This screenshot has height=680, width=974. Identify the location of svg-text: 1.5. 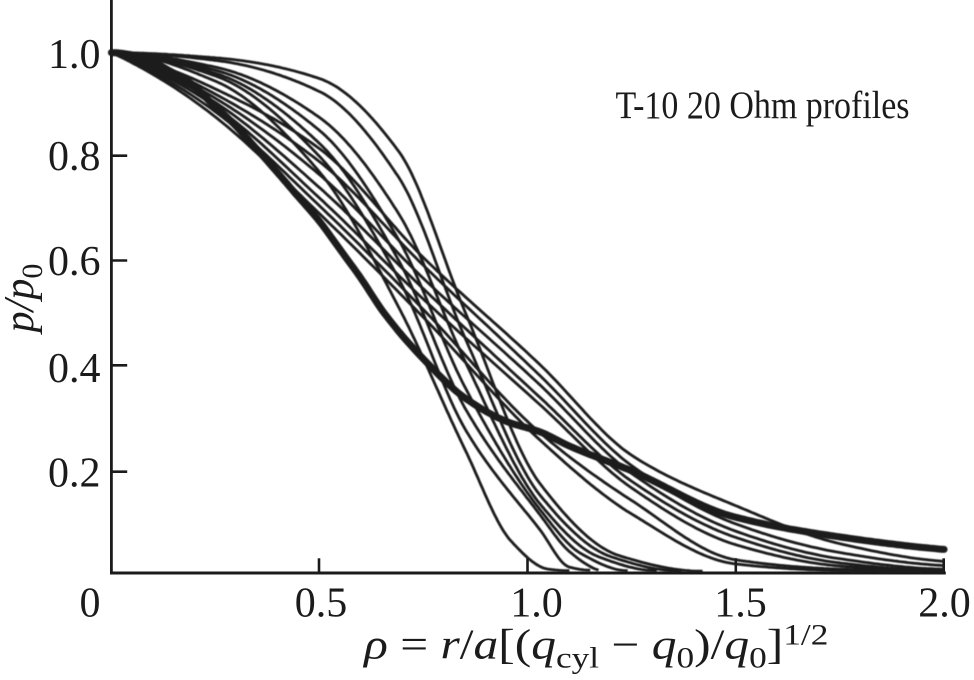
(740, 604).